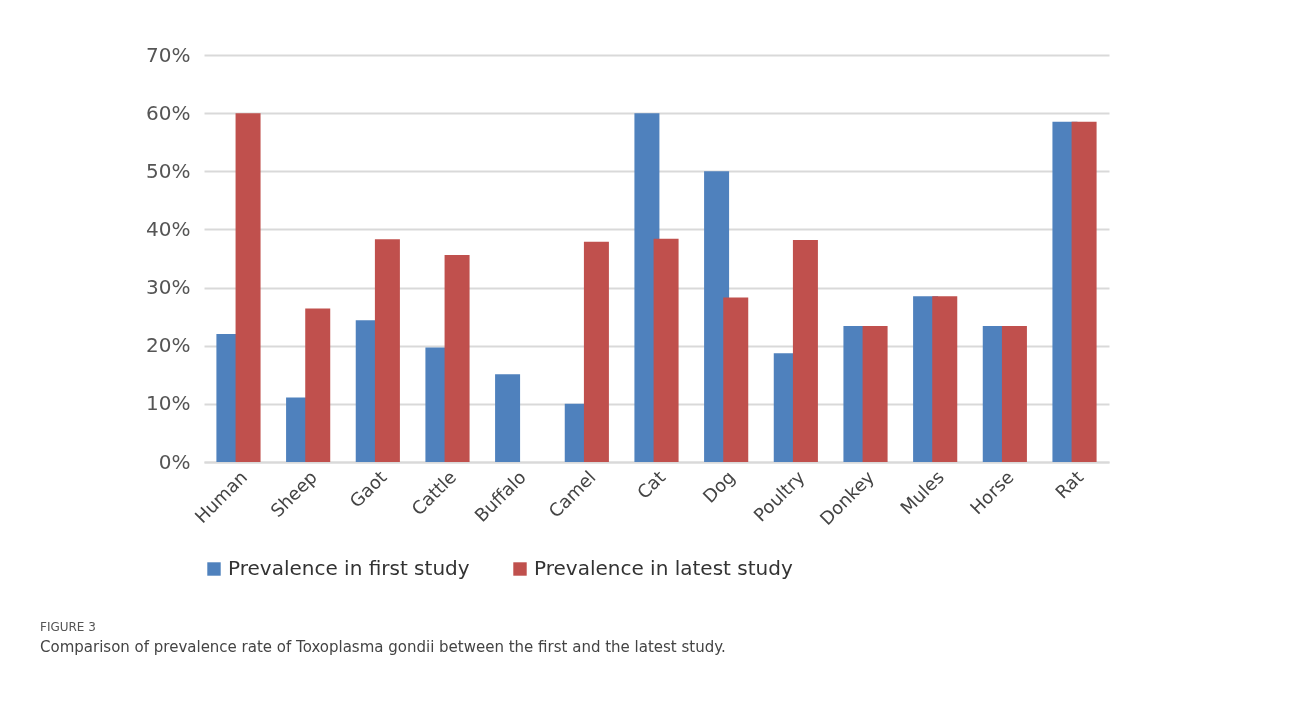 This screenshot has width=1290, height=702. I want to click on y-tick-label: 60%, so click(168, 112).